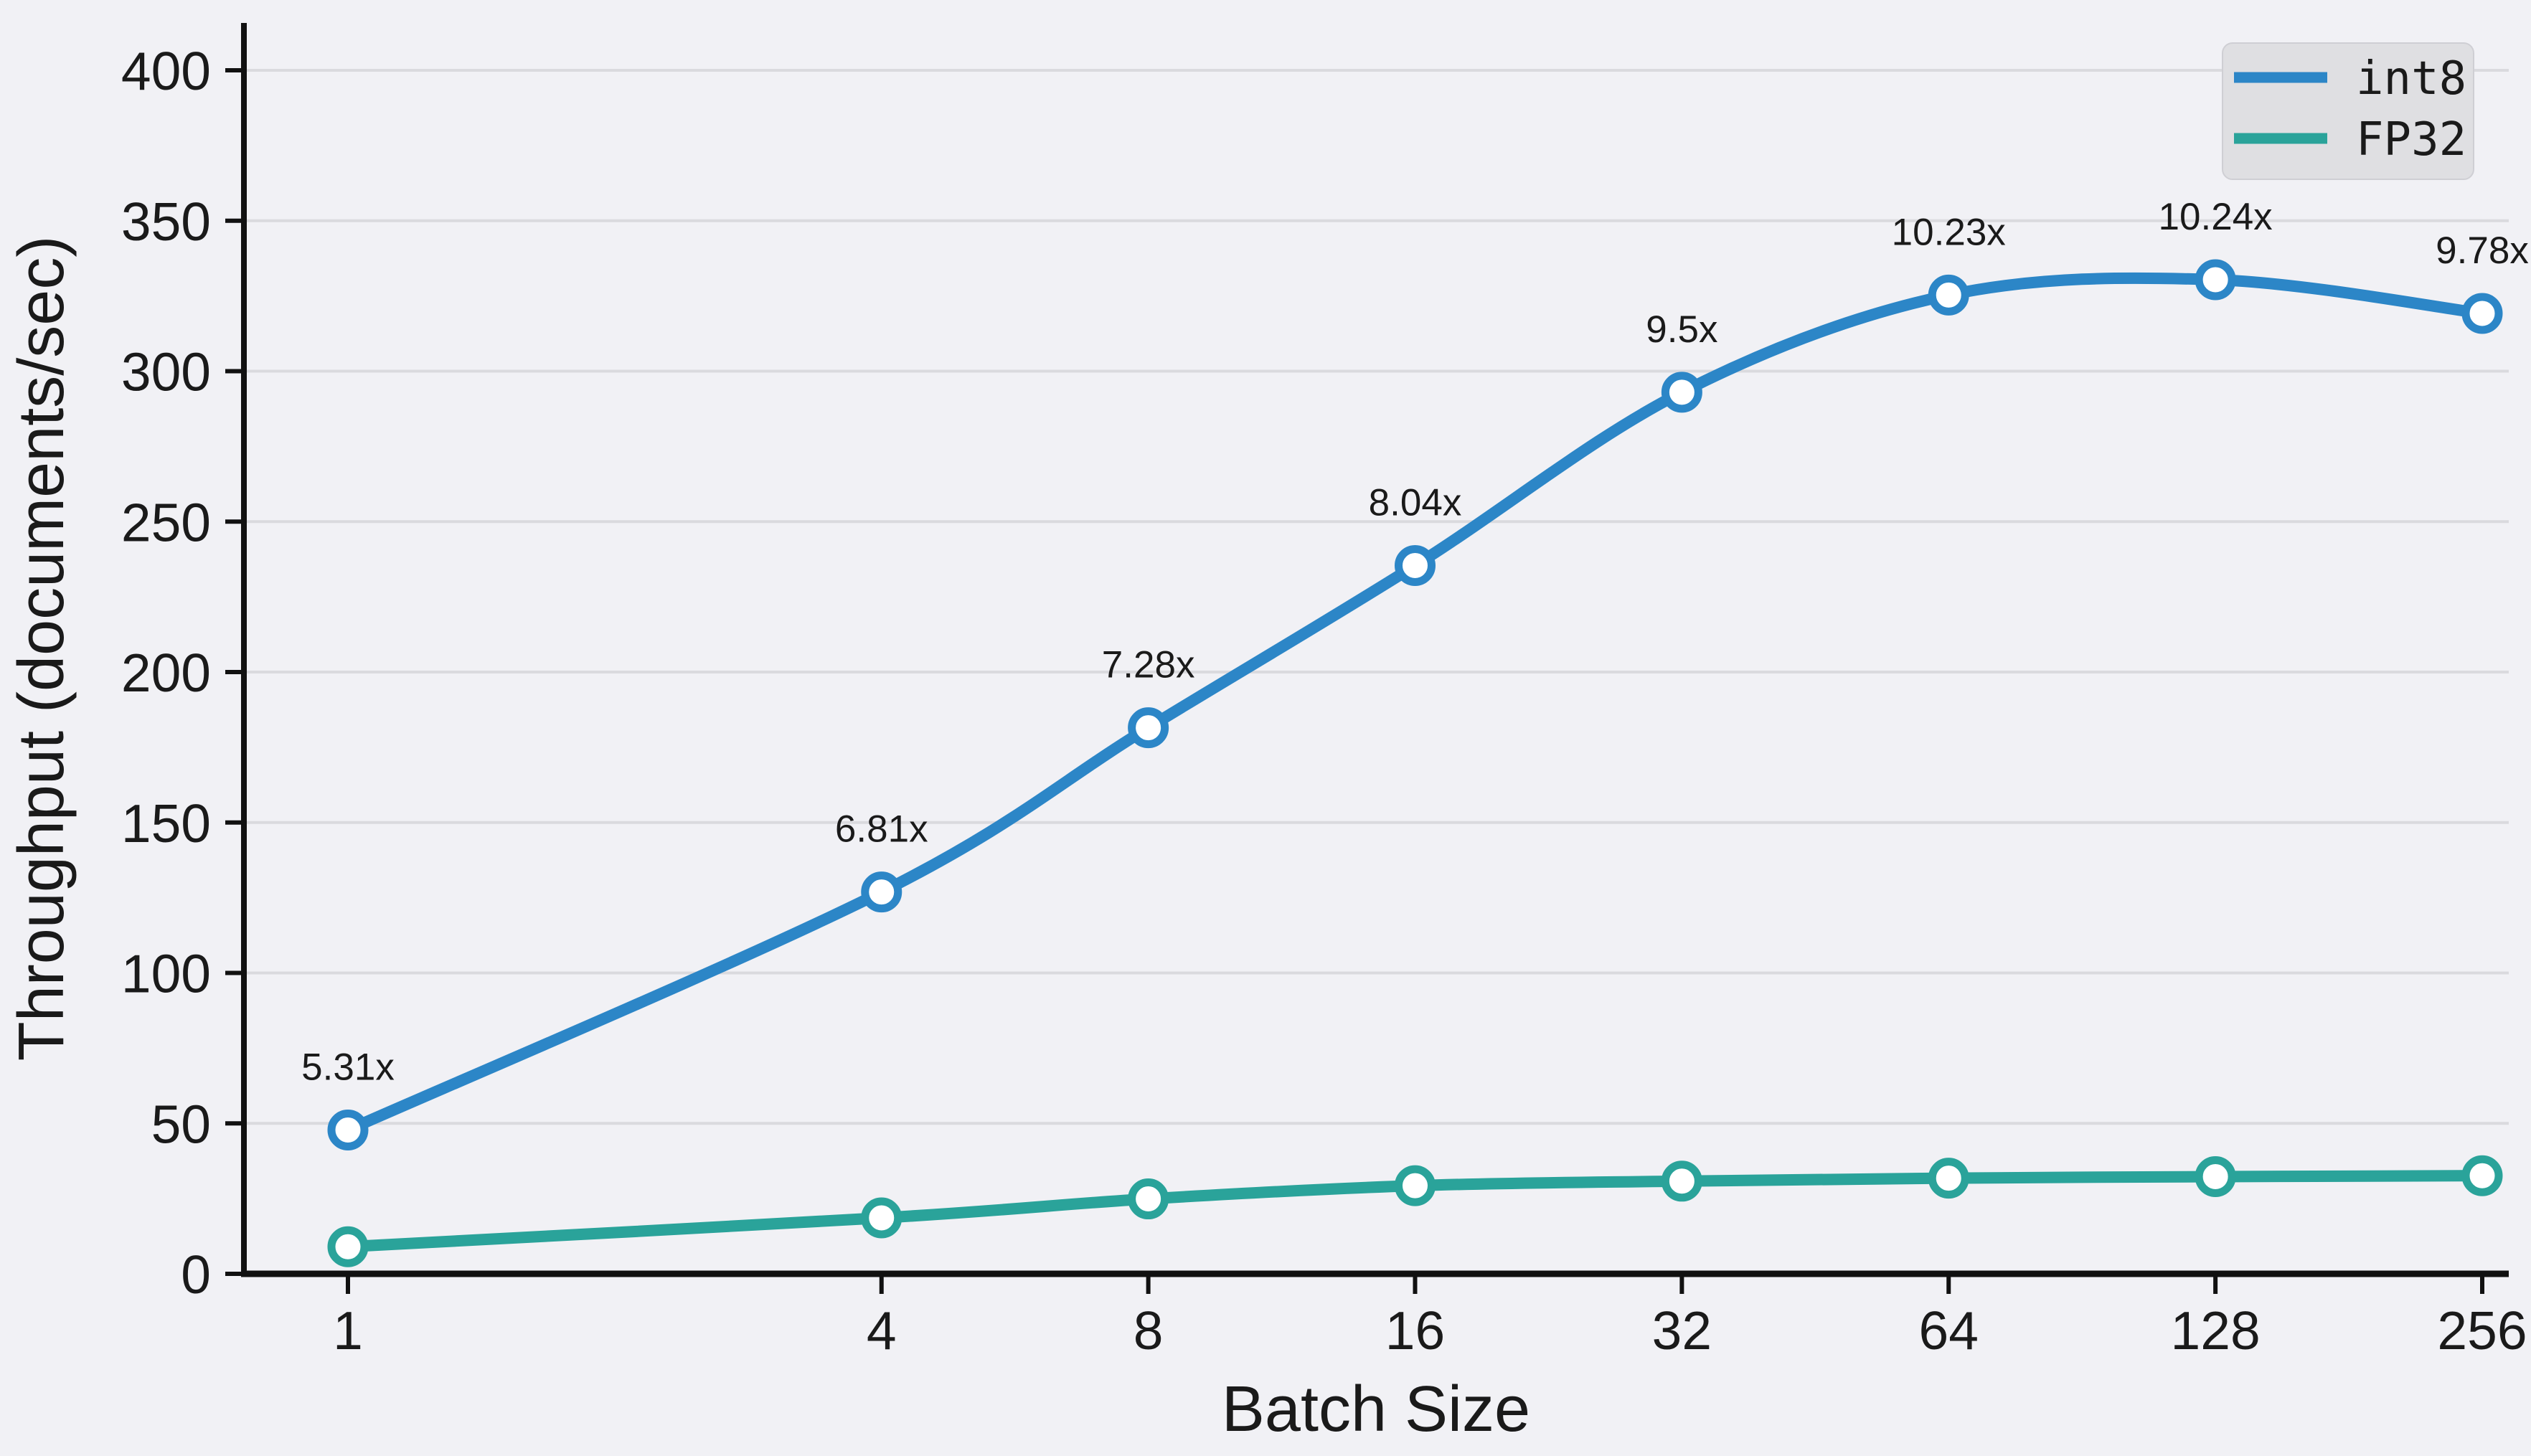  What do you see at coordinates (2348, 111) in the screenshot?
I see `legend: int8 FP32` at bounding box center [2348, 111].